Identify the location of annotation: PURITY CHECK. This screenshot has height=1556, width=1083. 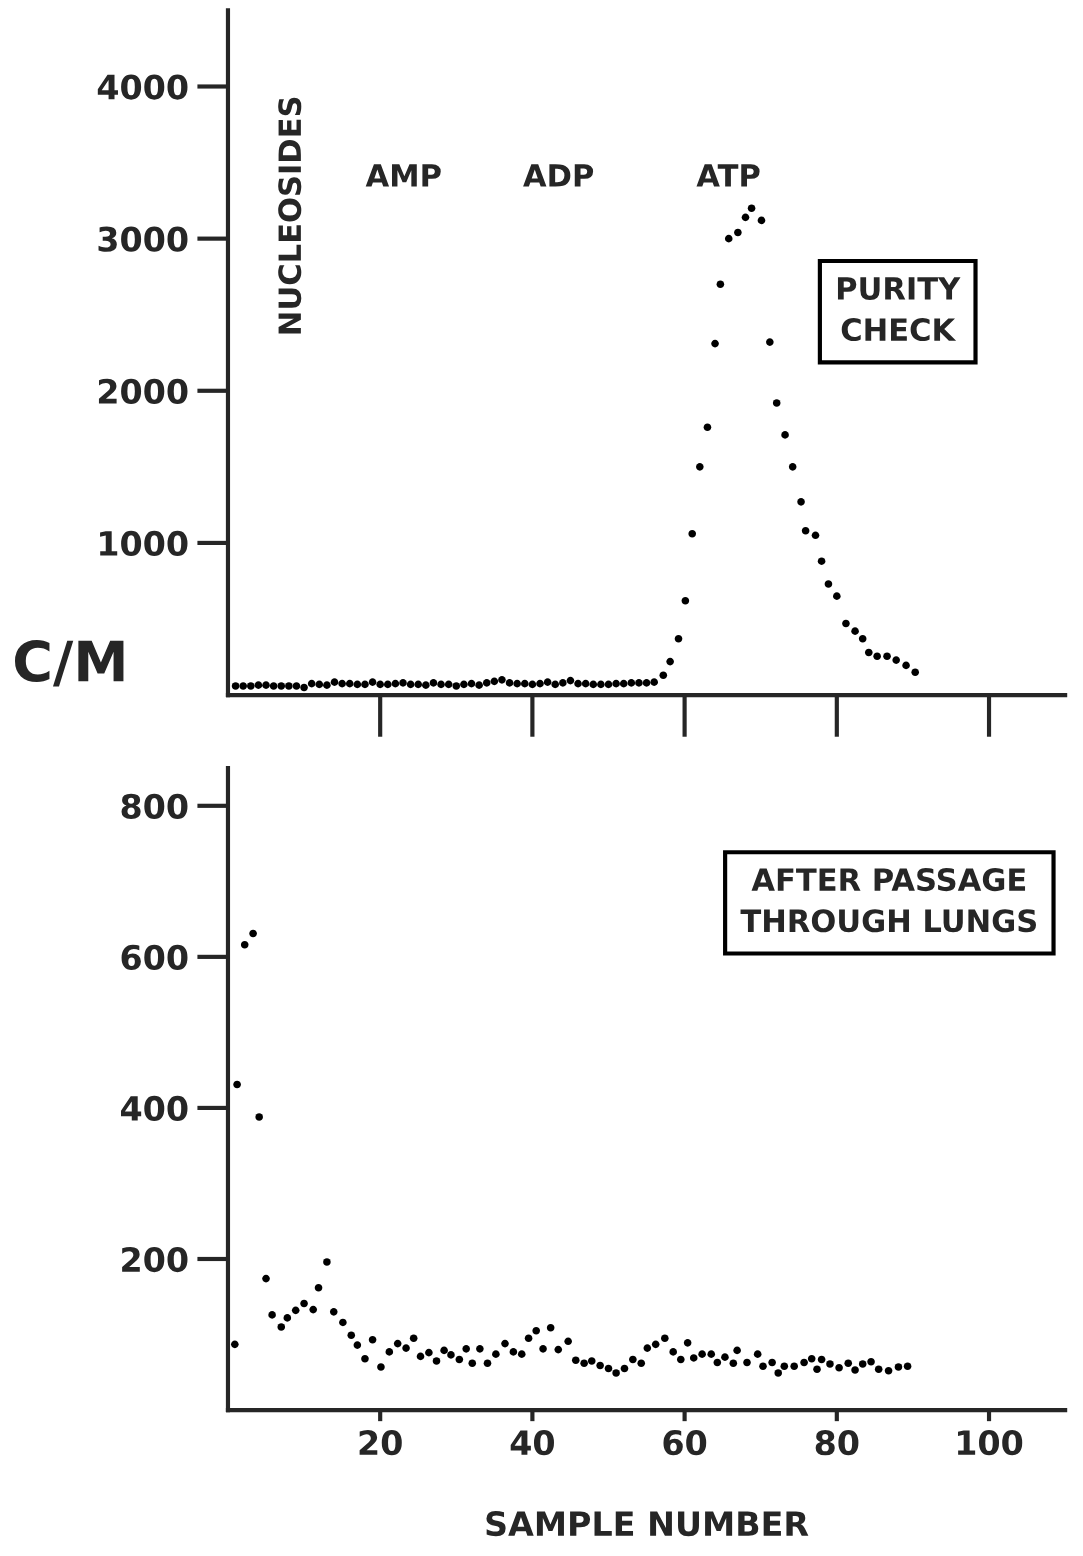
(899, 309).